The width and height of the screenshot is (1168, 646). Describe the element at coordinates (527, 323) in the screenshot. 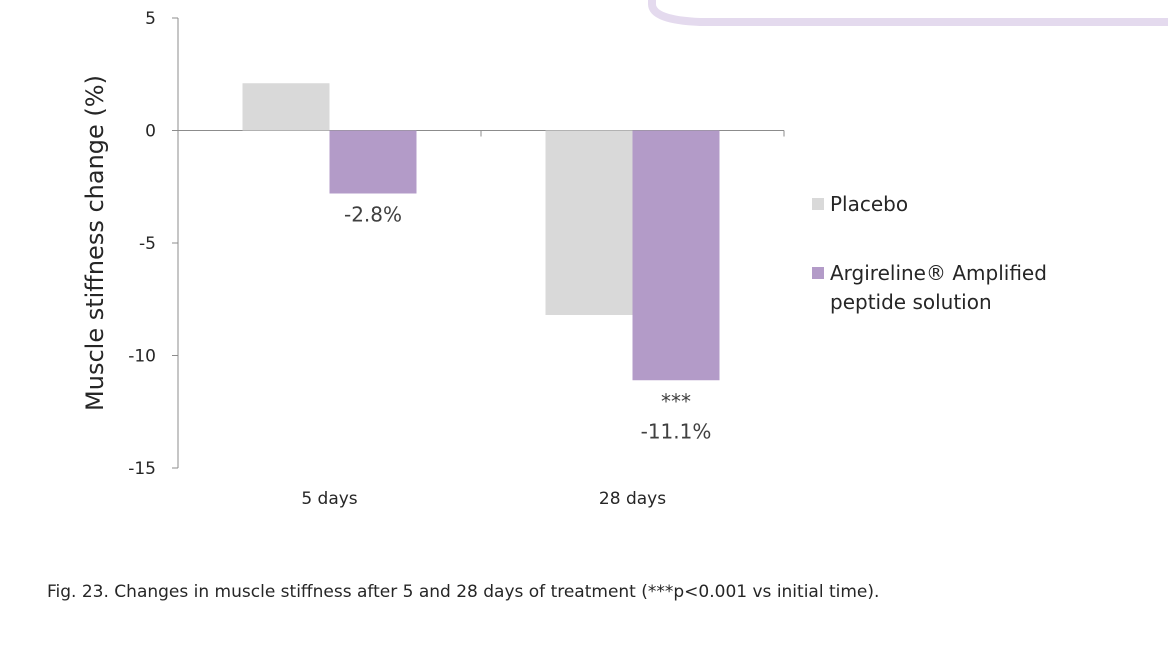

I see `data-labels: -2.8% *** -11.1%` at that location.